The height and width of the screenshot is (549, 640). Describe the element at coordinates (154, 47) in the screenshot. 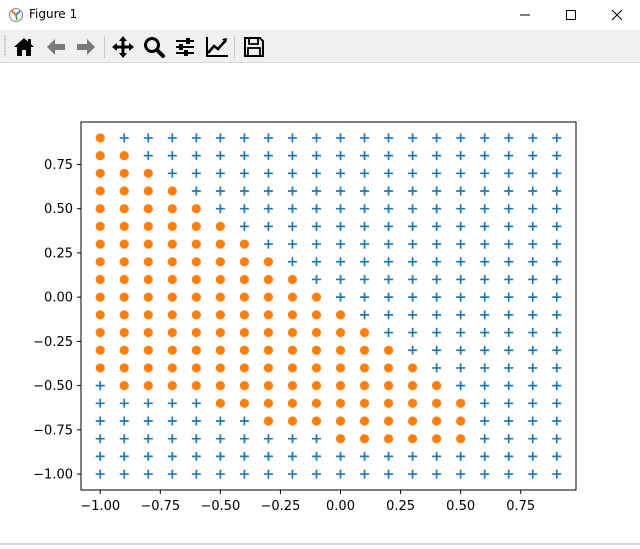

I see `zoom-button` at that location.